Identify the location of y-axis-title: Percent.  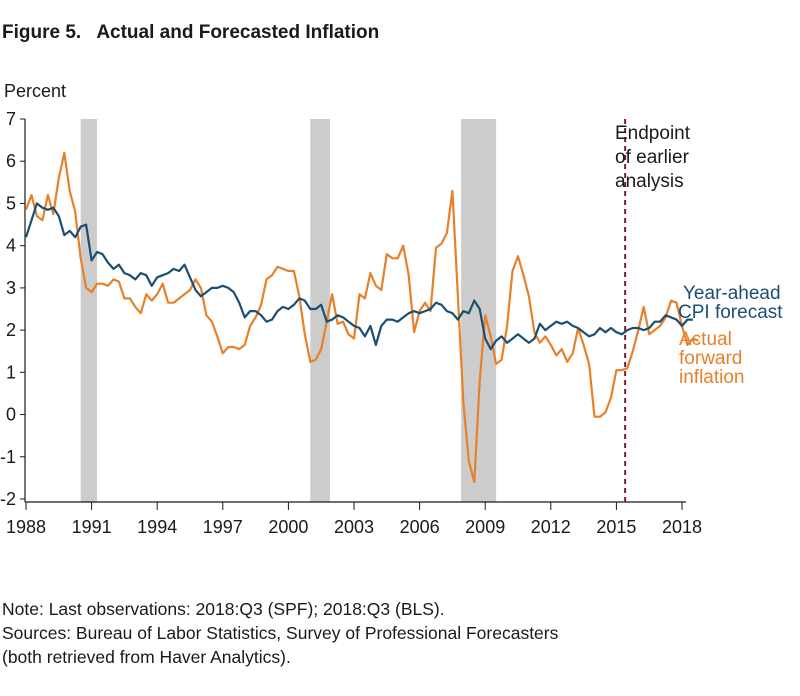
(35, 91).